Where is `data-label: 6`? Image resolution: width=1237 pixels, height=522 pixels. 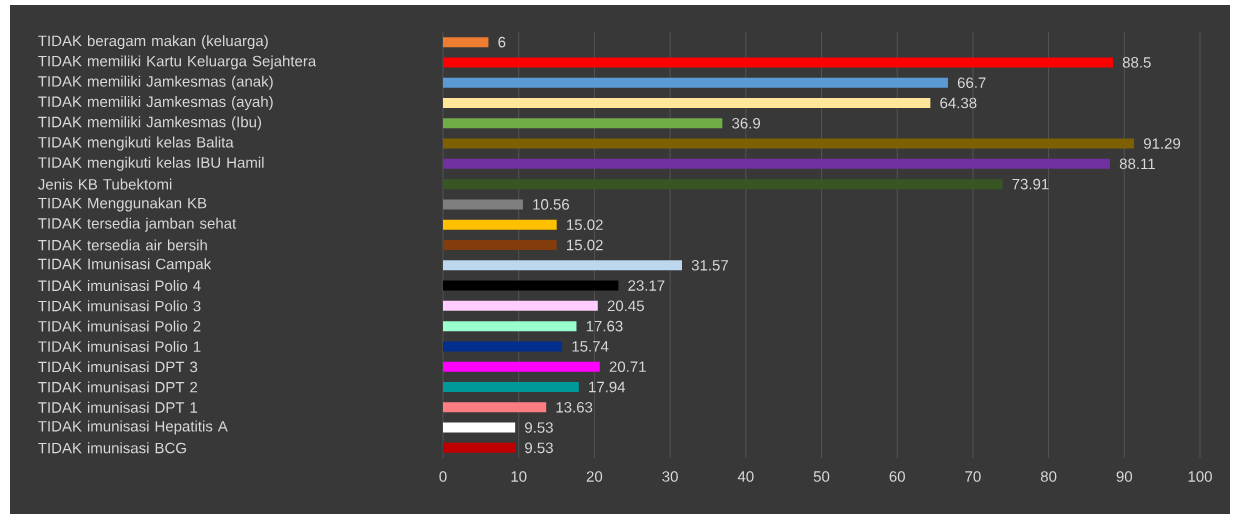 data-label: 6 is located at coordinates (502, 42).